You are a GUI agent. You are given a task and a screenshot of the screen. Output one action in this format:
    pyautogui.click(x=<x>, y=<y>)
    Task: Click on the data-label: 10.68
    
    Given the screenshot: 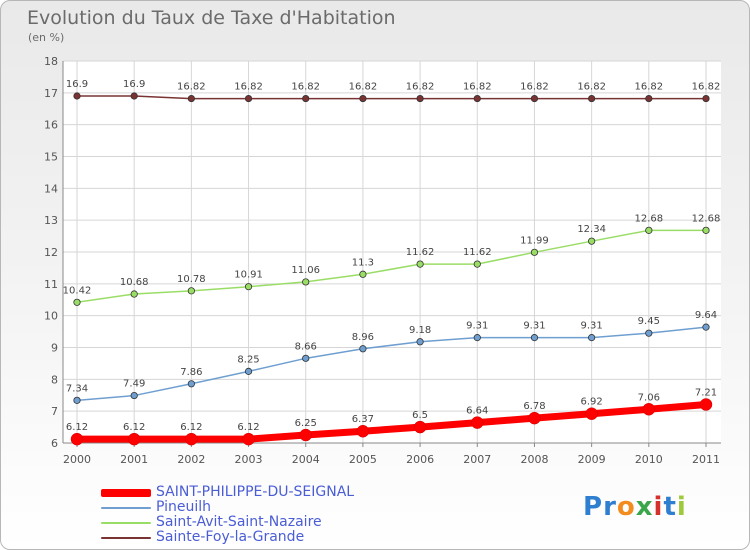 What is the action you would take?
    pyautogui.click(x=134, y=282)
    